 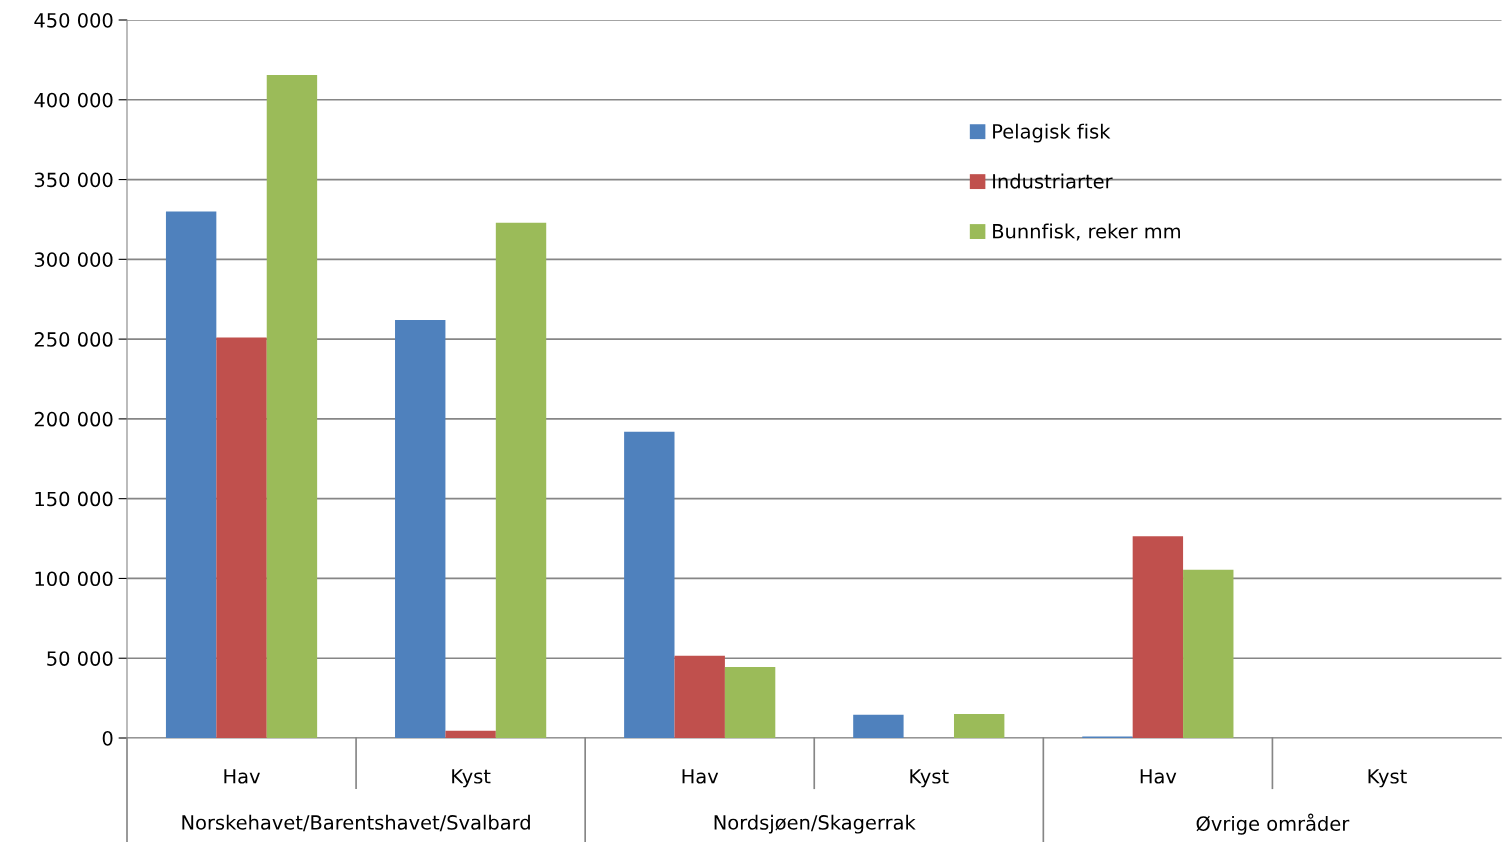 I want to click on y-tick-label: 200 000, so click(x=73, y=419).